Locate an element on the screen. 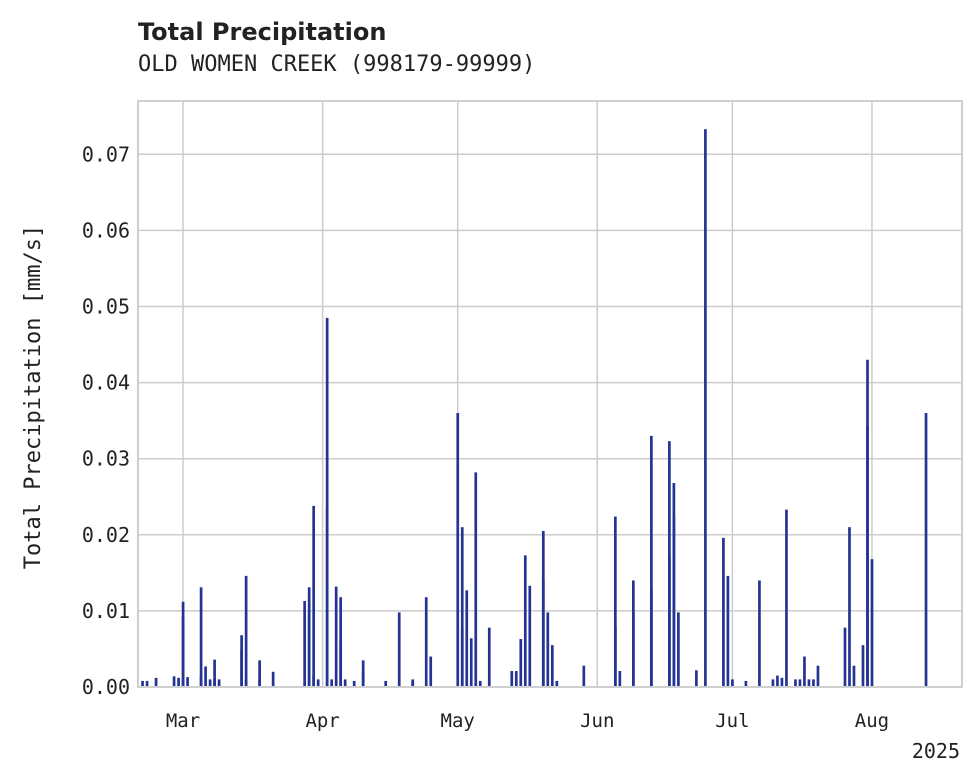  y-tick-label: 0.06 is located at coordinates (106, 230).